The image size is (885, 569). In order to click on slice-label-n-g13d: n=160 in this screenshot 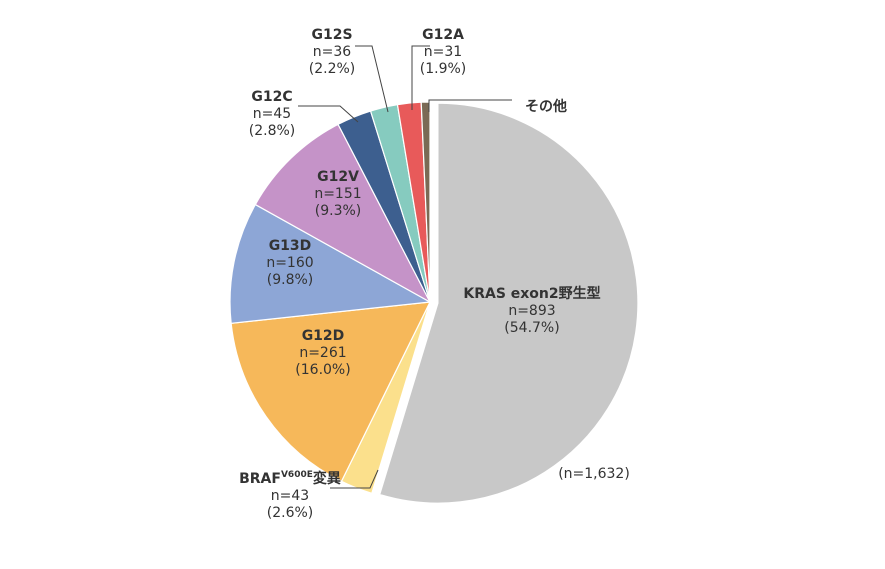, I will do `click(289, 263)`.